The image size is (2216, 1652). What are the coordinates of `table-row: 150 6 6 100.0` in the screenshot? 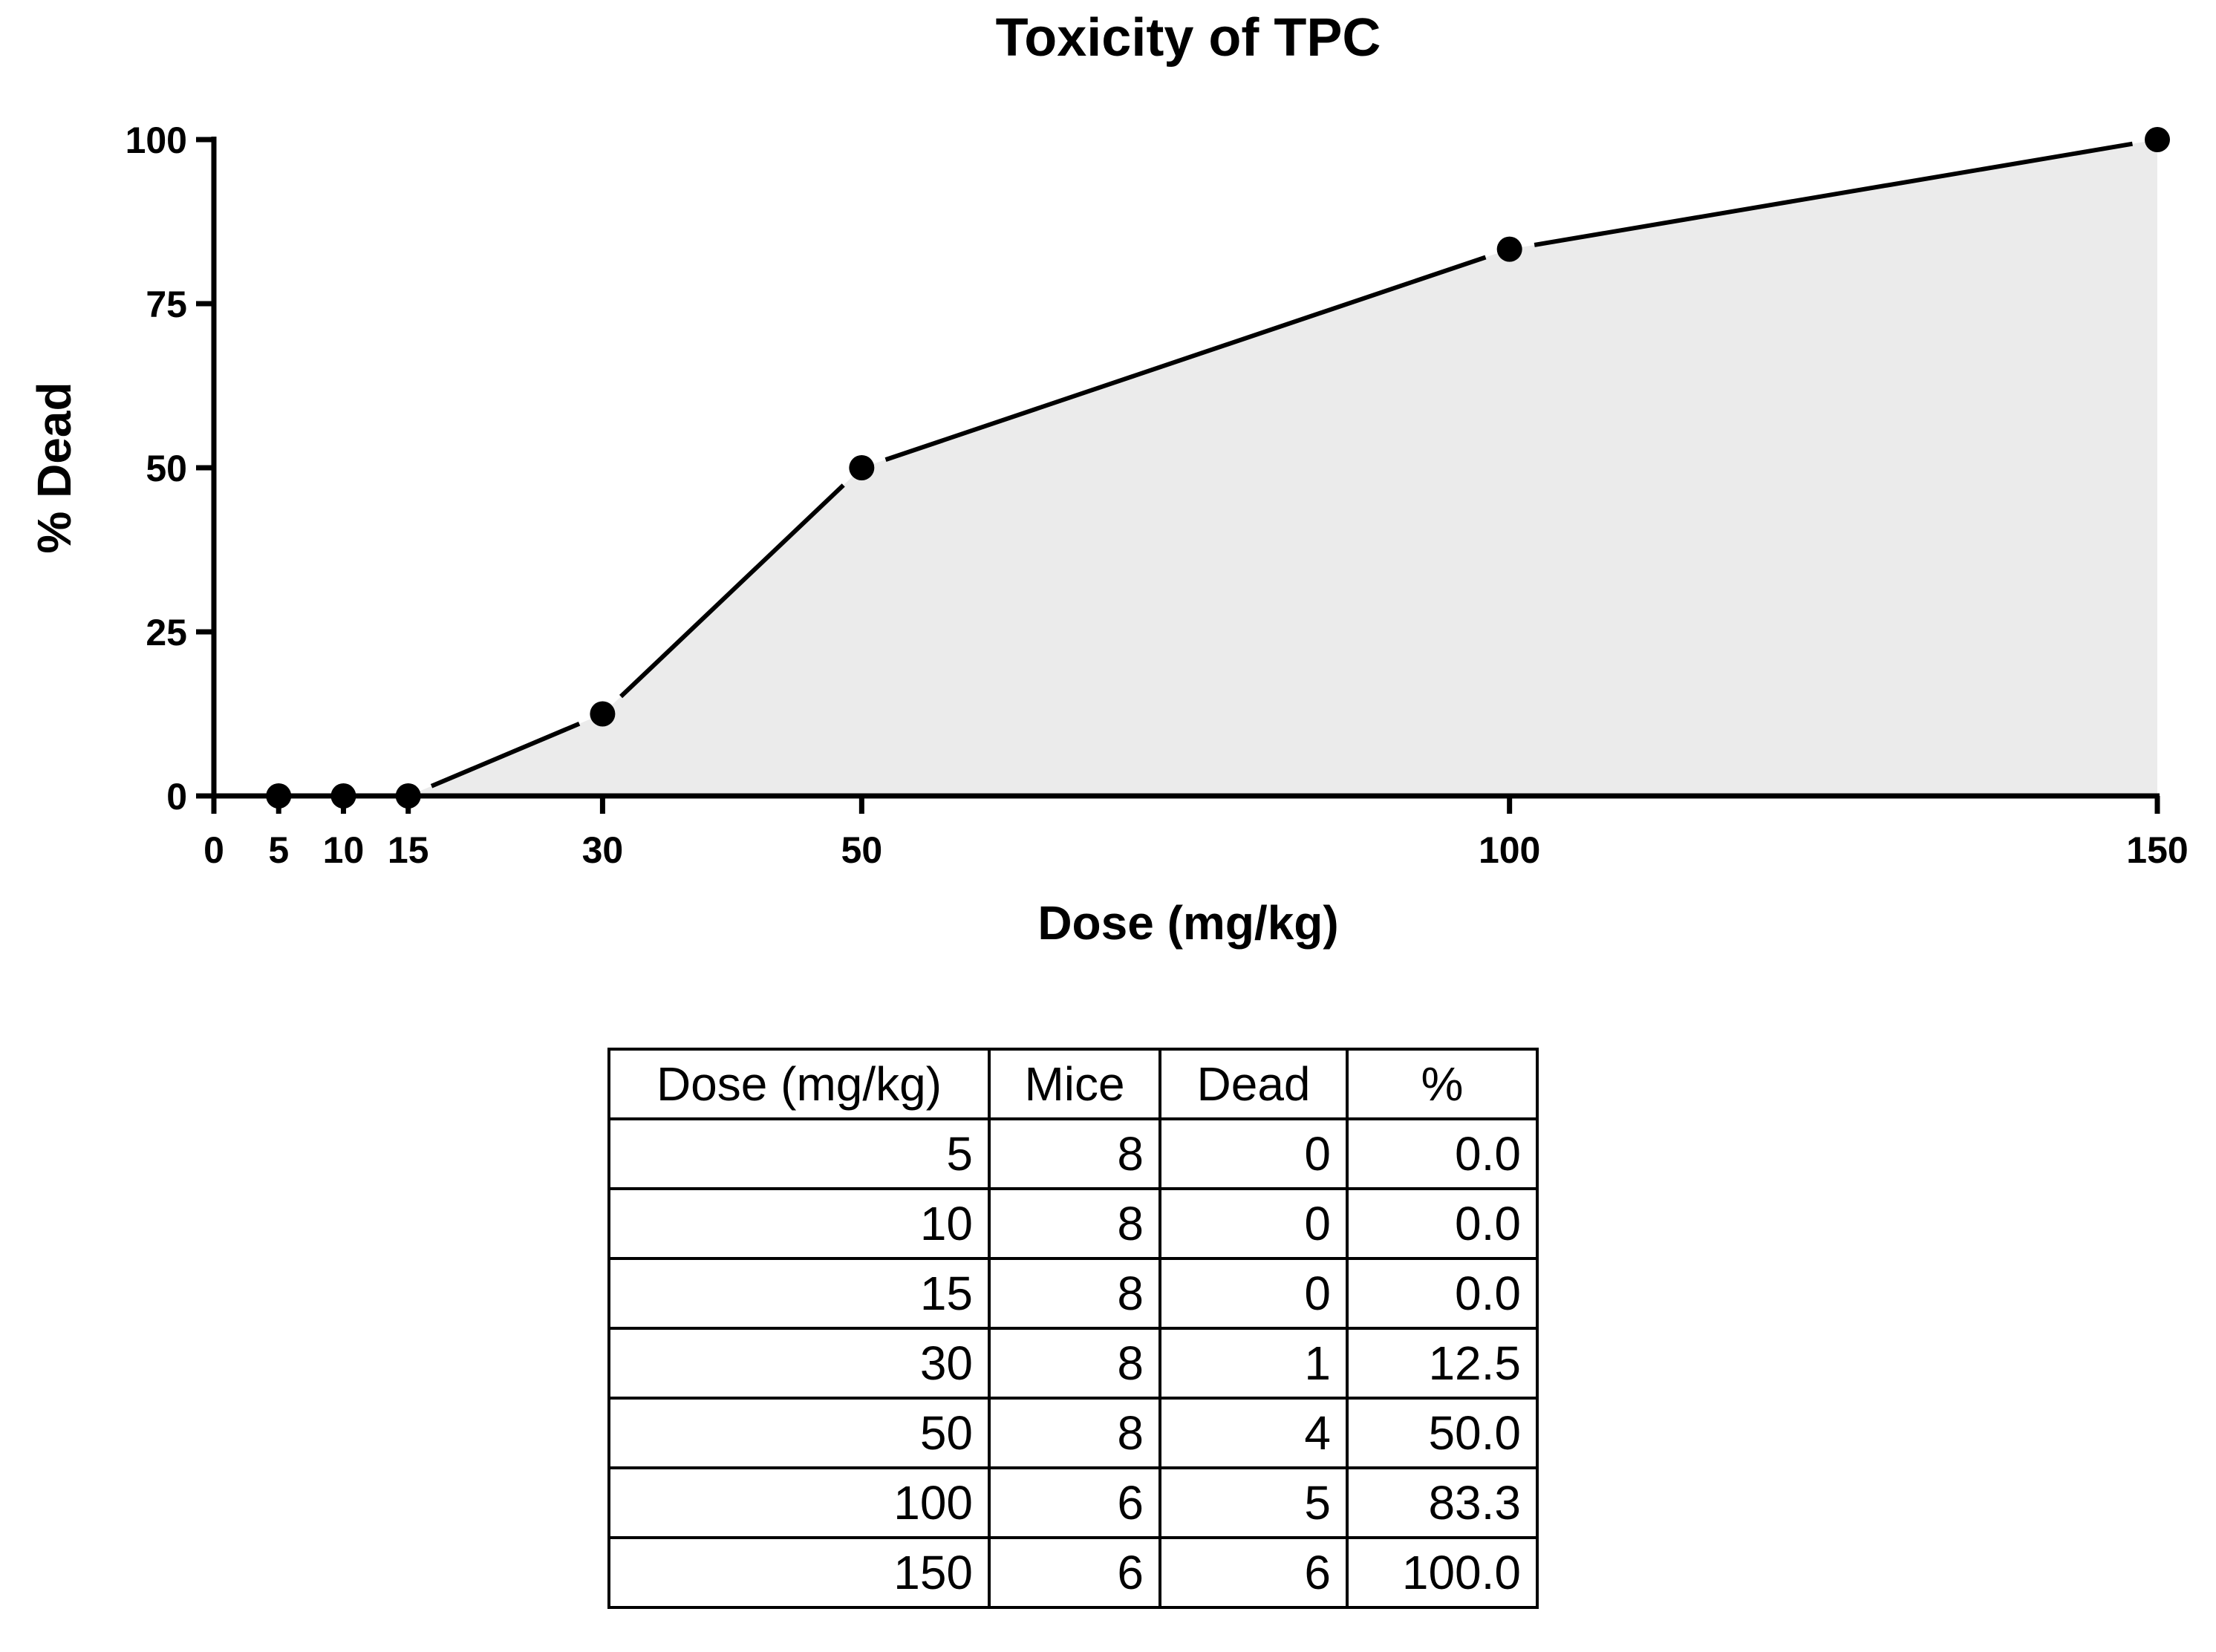 It's located at (1073, 1572).